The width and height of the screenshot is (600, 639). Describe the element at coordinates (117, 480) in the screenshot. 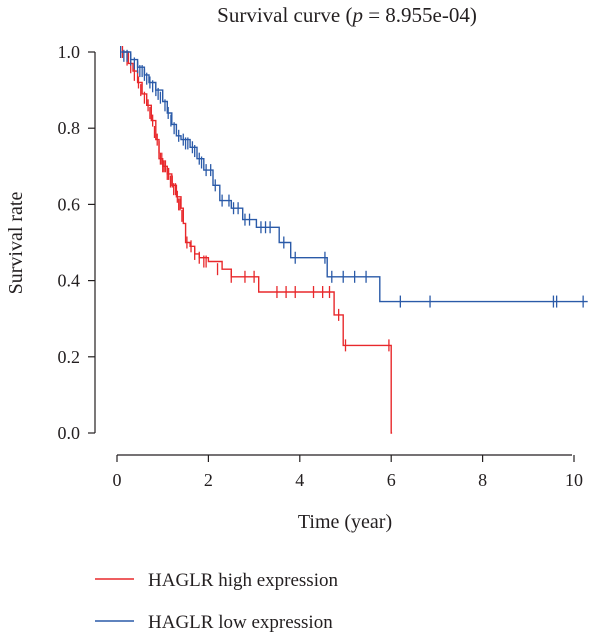

I see `x-tick-label: 0` at that location.